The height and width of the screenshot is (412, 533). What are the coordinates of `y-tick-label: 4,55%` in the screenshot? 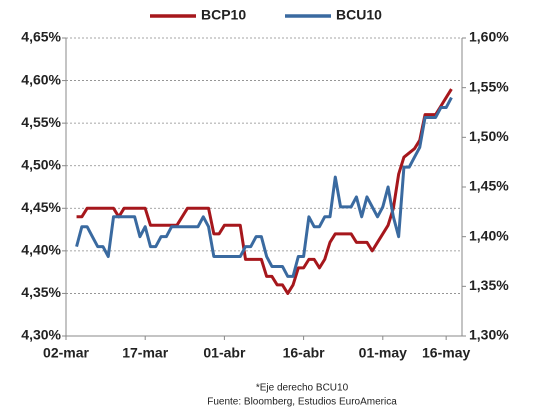 It's located at (41, 122).